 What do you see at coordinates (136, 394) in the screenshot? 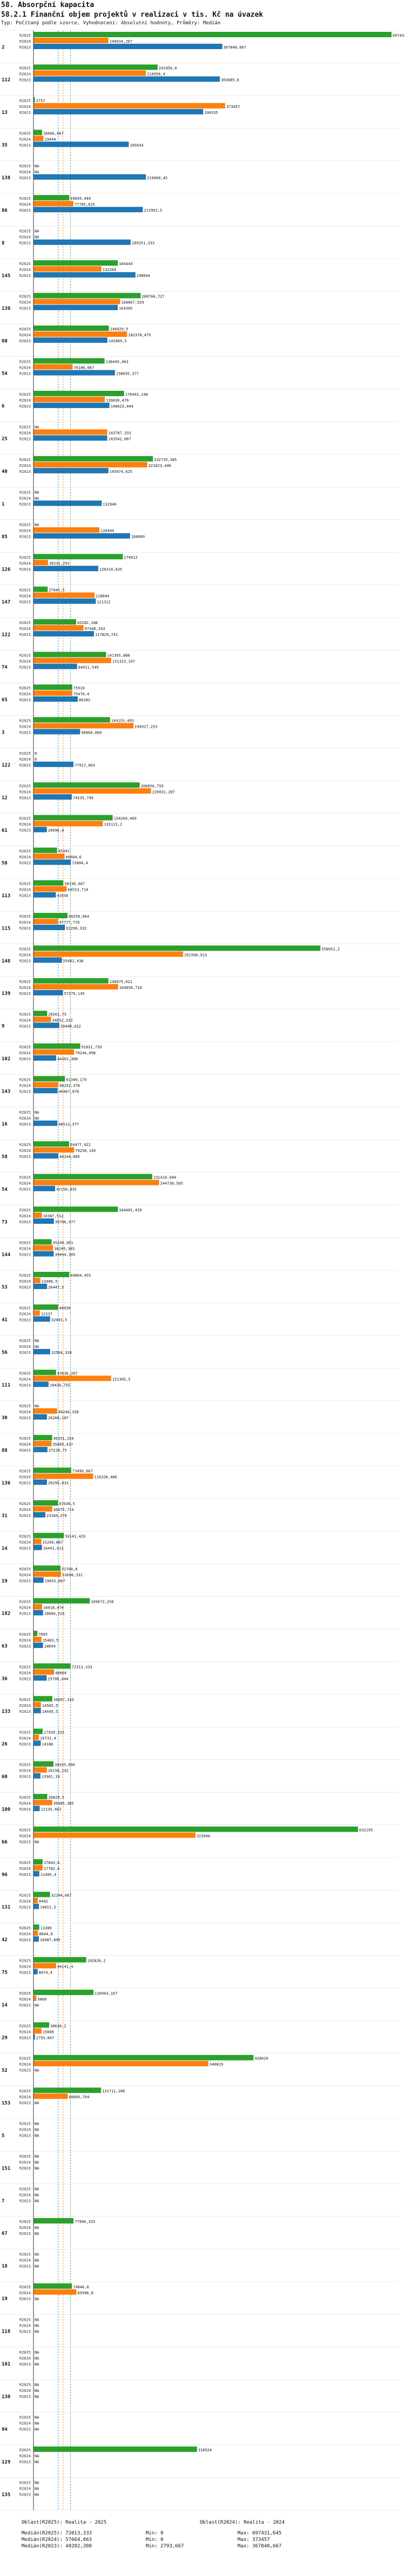
I see `value-label: 176443,148` at bounding box center [136, 394].